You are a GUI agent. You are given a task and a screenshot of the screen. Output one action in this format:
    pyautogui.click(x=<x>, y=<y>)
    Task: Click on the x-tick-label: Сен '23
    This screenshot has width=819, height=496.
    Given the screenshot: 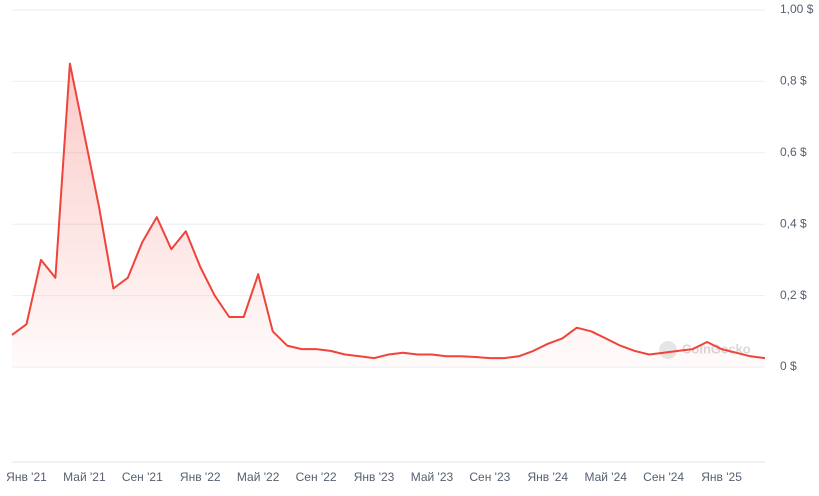 What is the action you would take?
    pyautogui.click(x=489, y=477)
    